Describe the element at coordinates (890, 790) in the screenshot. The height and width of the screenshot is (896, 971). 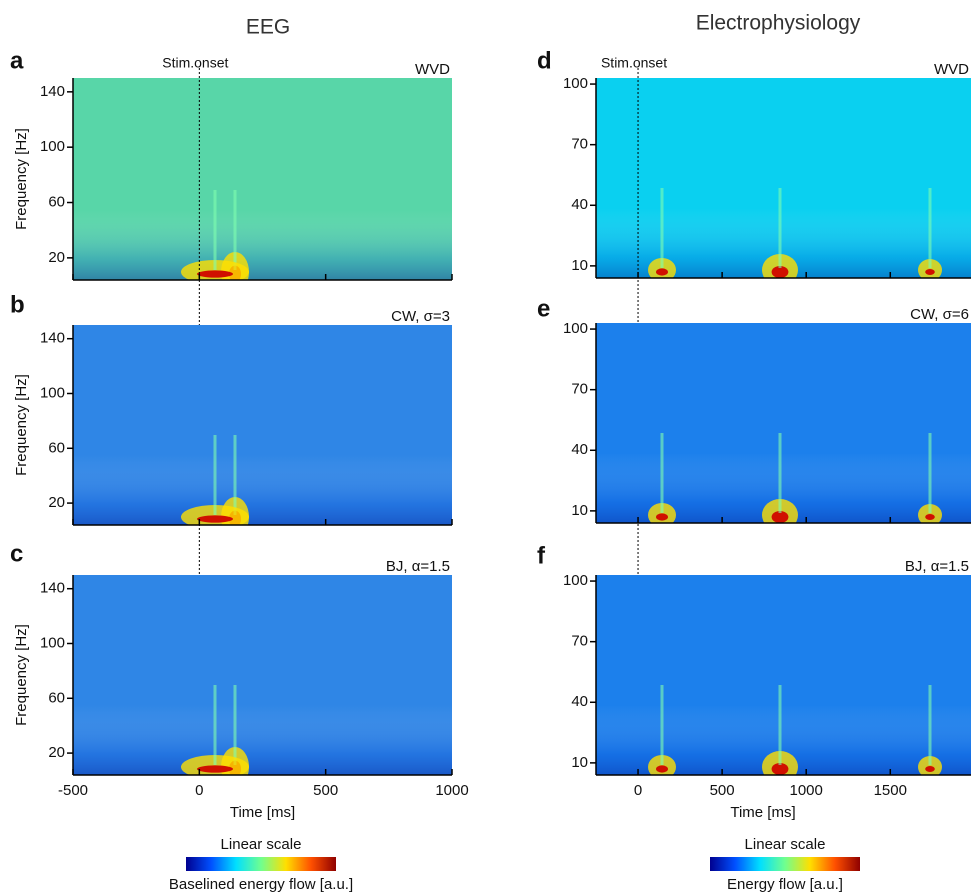
I see `x-tick-label: 1500` at that location.